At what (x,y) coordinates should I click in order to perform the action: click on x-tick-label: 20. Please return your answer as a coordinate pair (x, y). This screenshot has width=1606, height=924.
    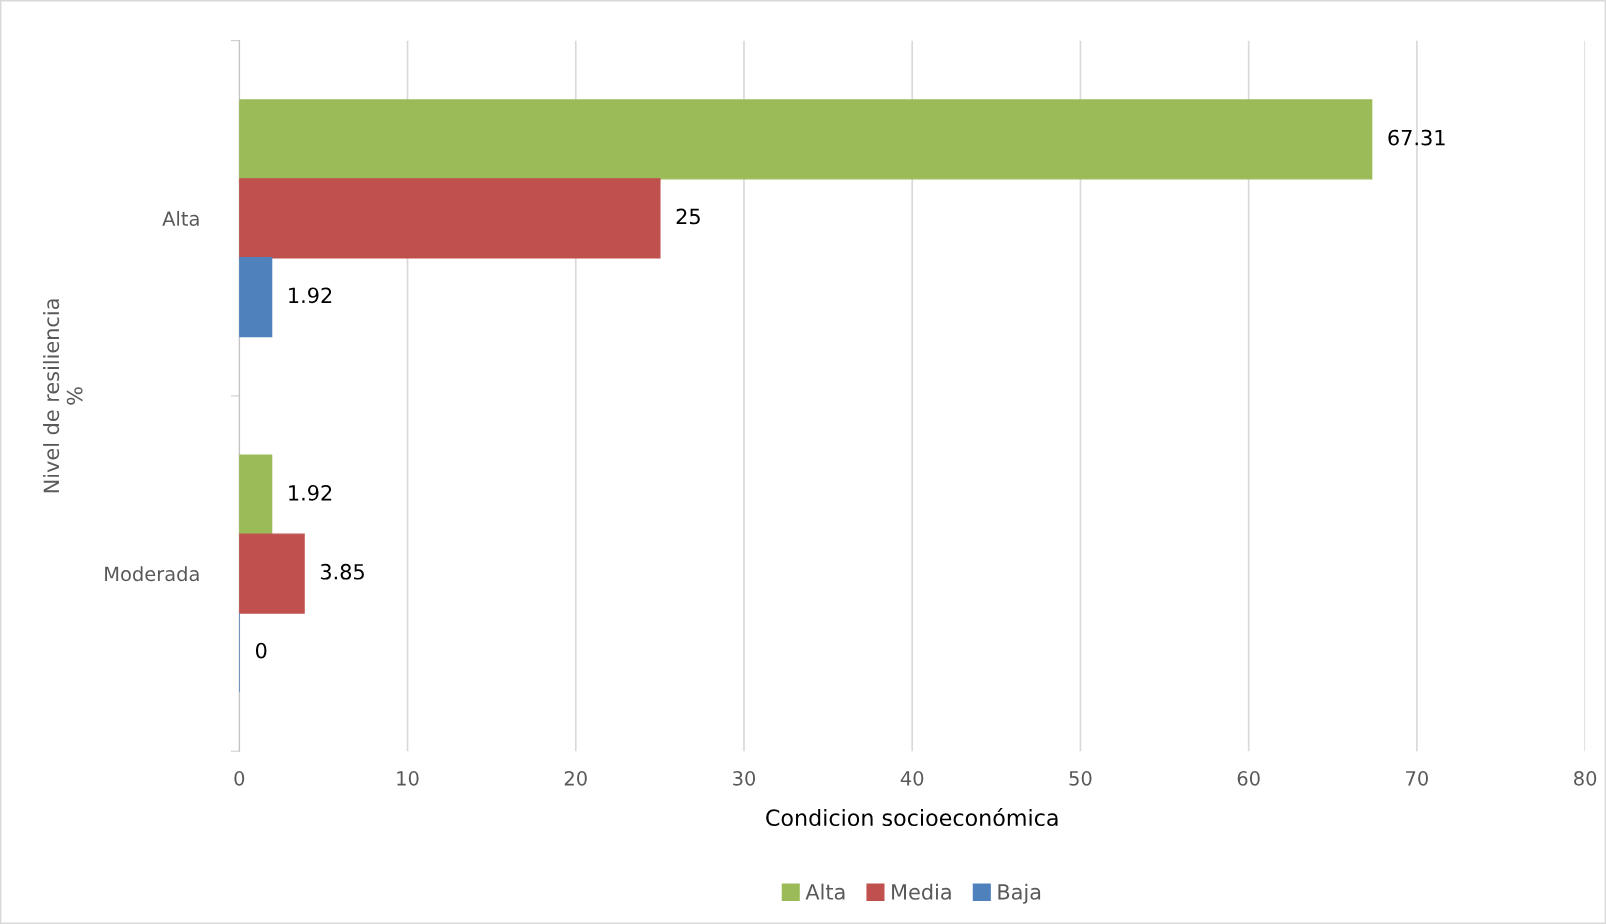
    Looking at the image, I should click on (575, 778).